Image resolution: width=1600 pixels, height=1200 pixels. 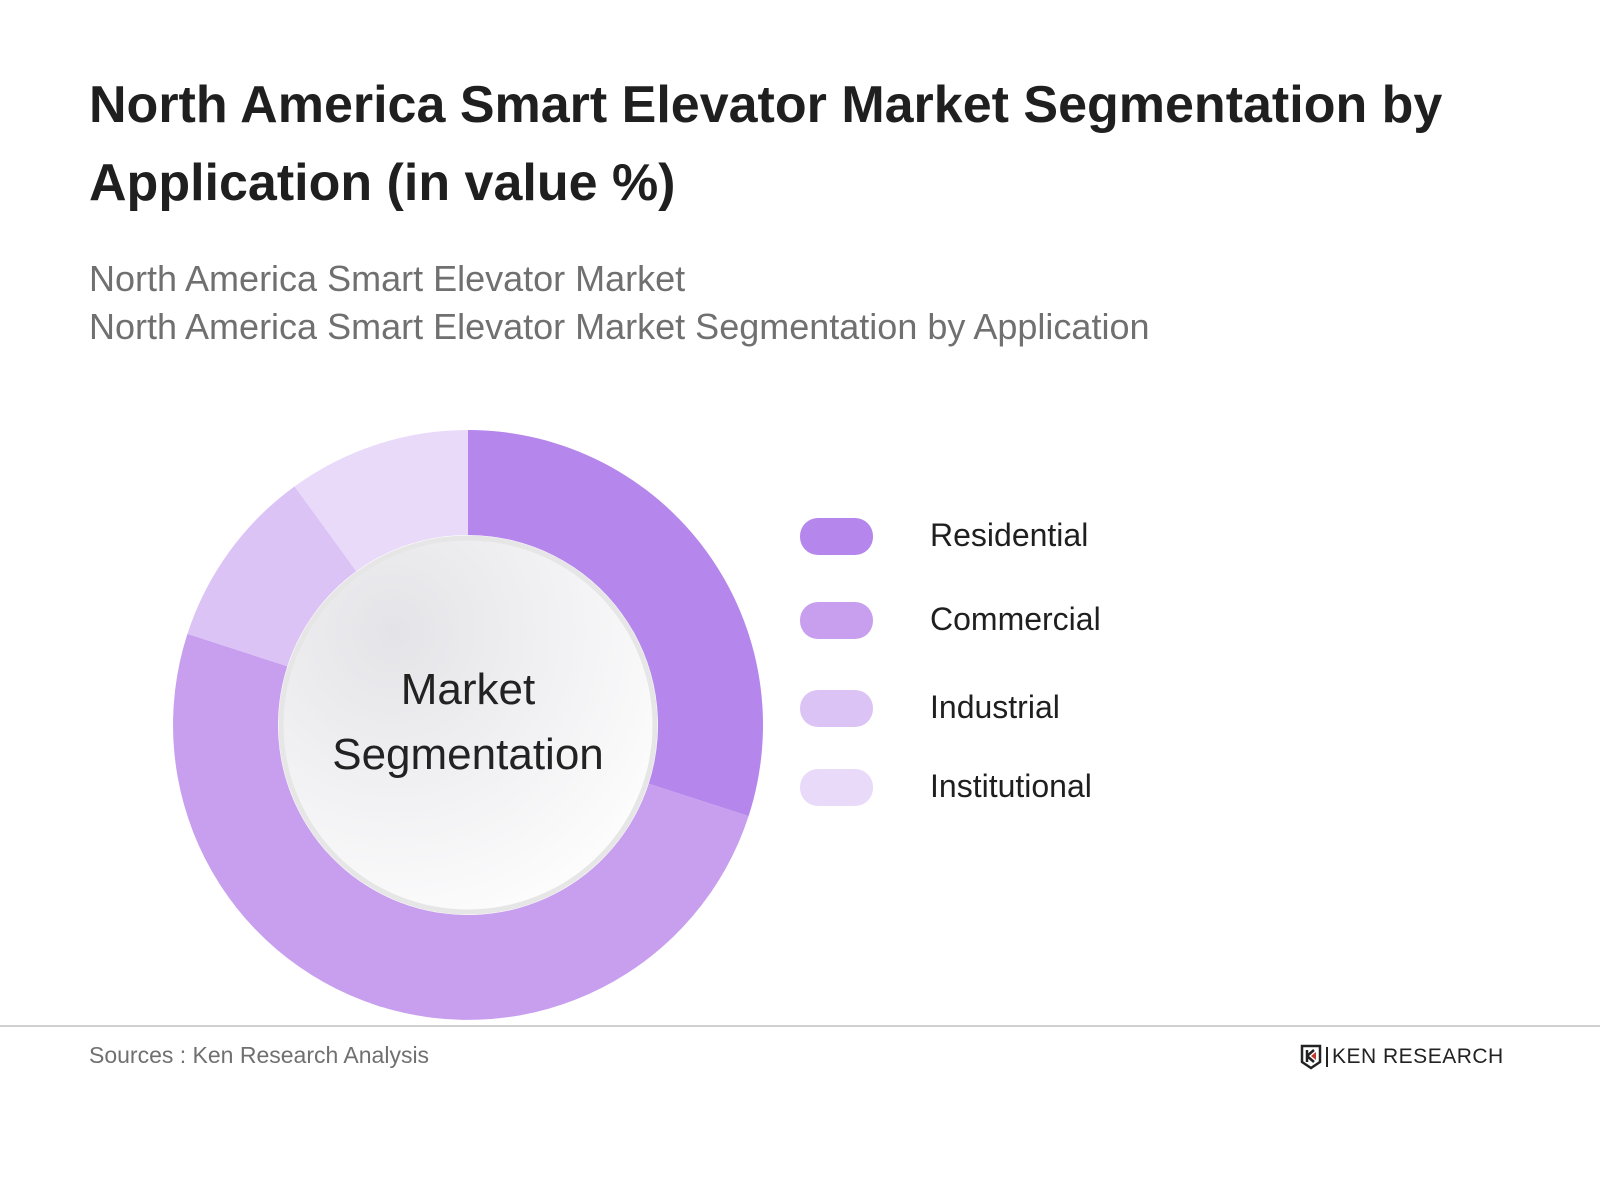 I want to click on footer-divider, so click(x=800, y=1026).